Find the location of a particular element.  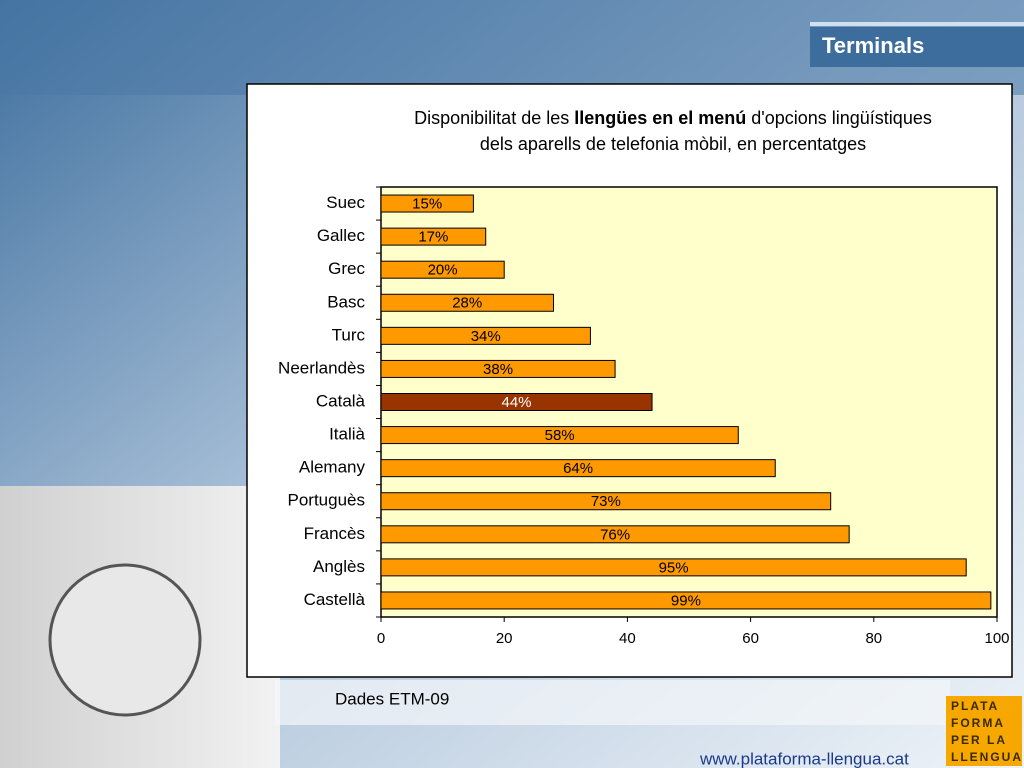

category-label: Basc is located at coordinates (346, 301).